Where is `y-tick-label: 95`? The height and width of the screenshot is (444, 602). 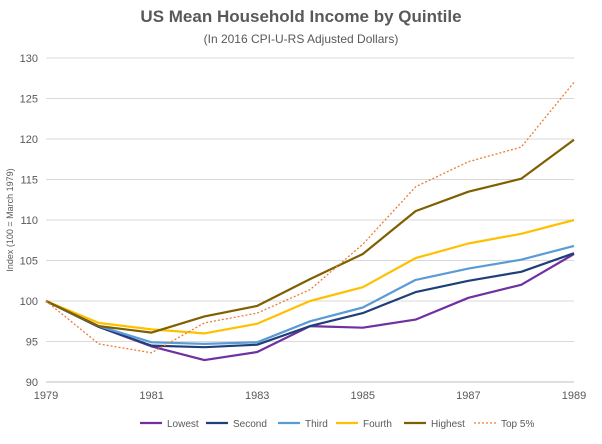
y-tick-label: 95 is located at coordinates (32, 343).